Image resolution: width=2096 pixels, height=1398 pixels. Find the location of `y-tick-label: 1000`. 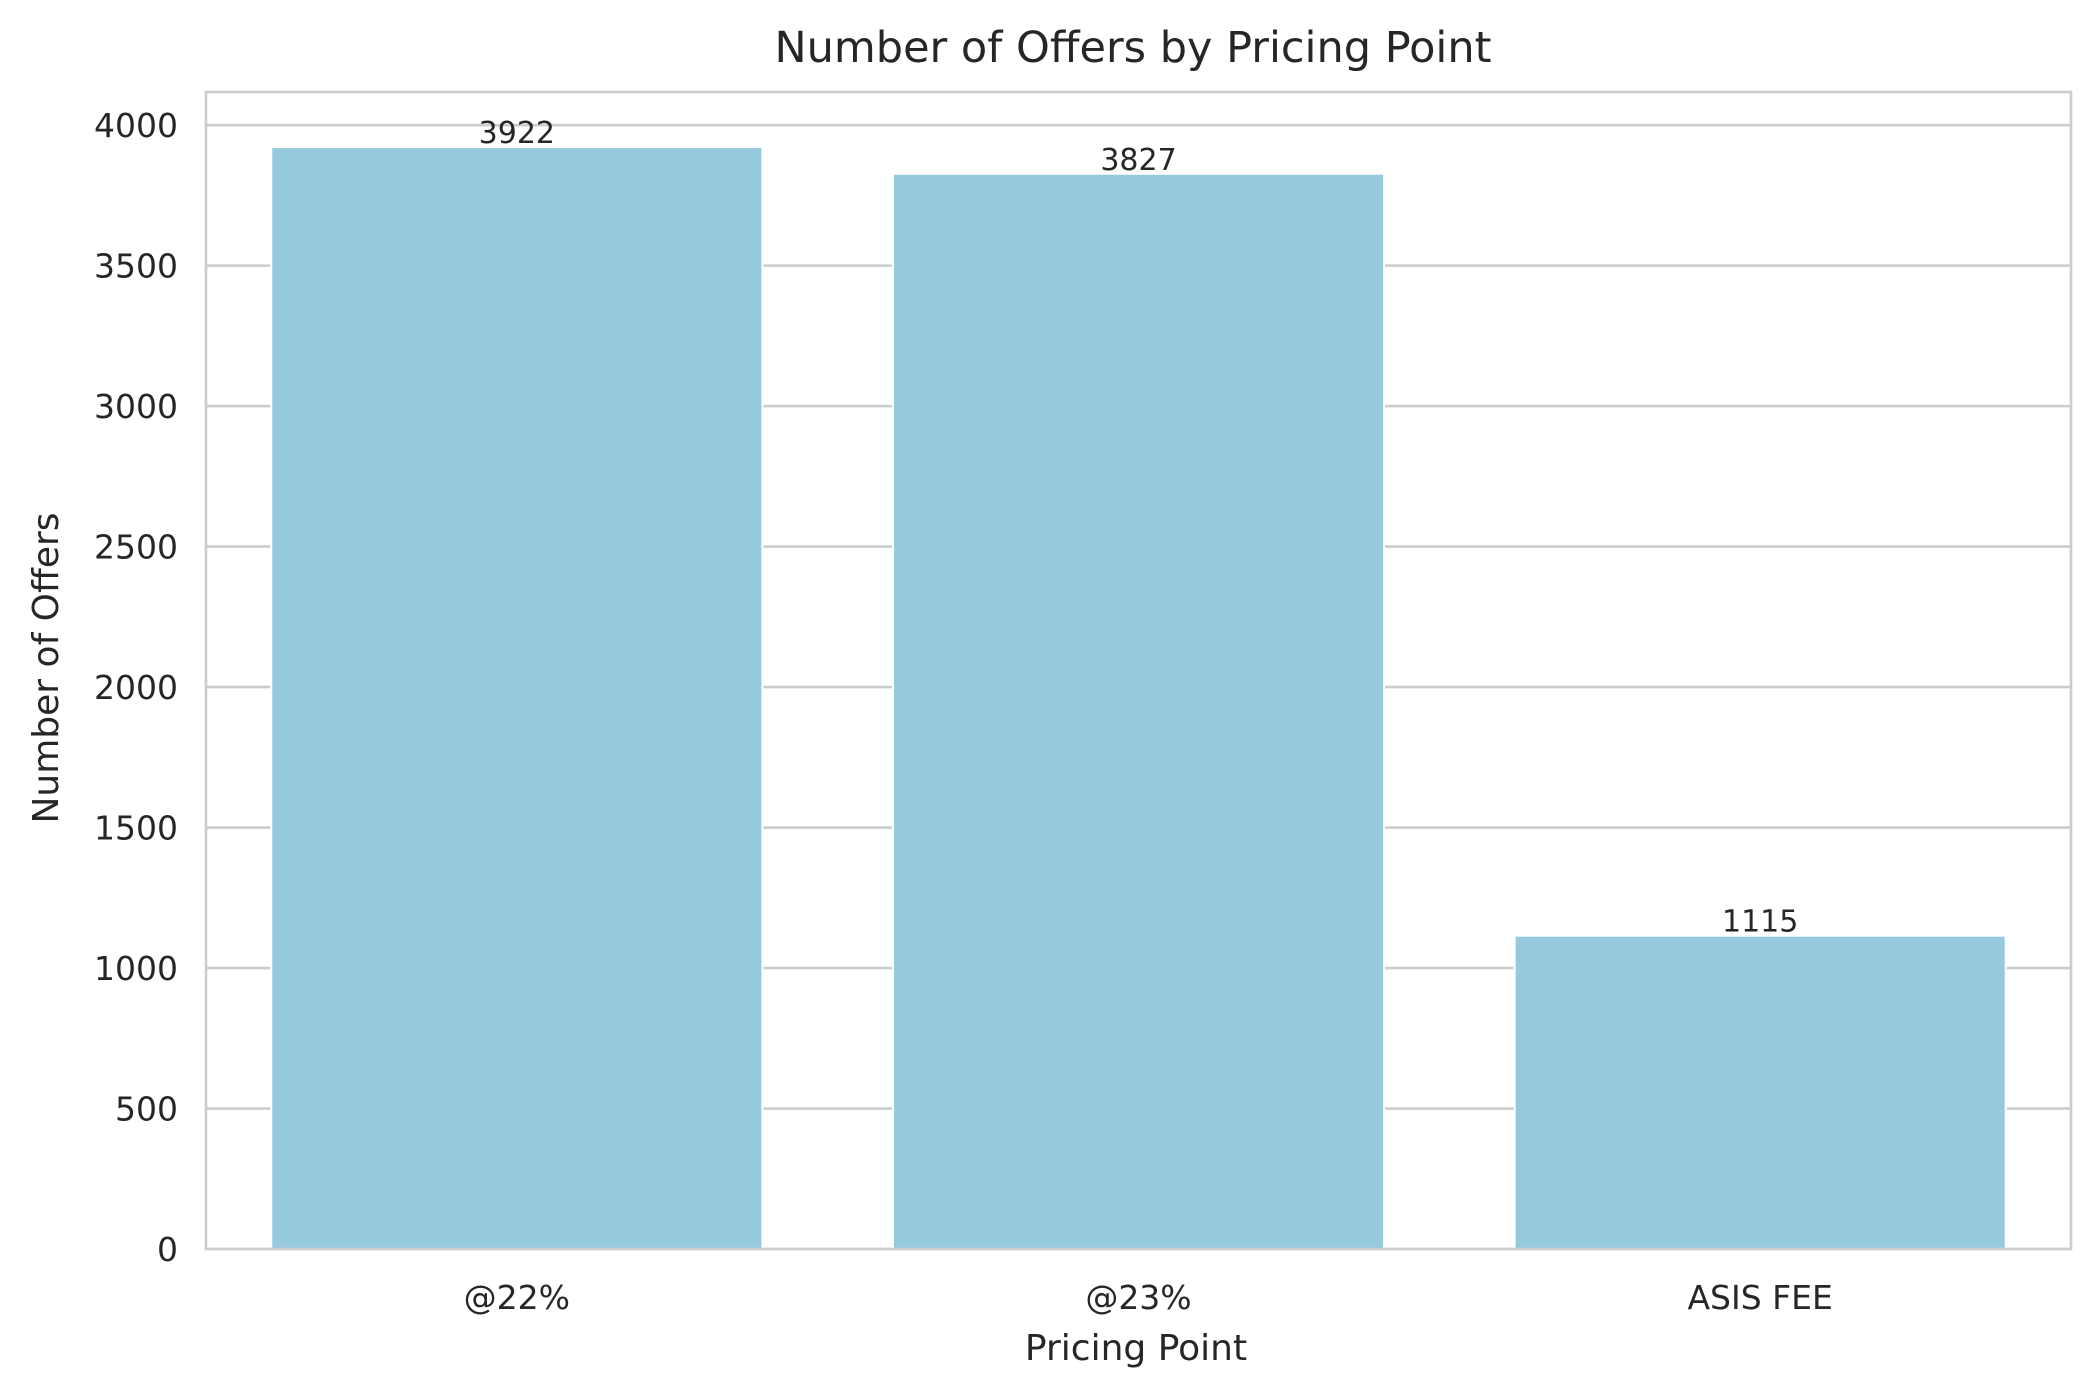

y-tick-label: 1000 is located at coordinates (136, 968).